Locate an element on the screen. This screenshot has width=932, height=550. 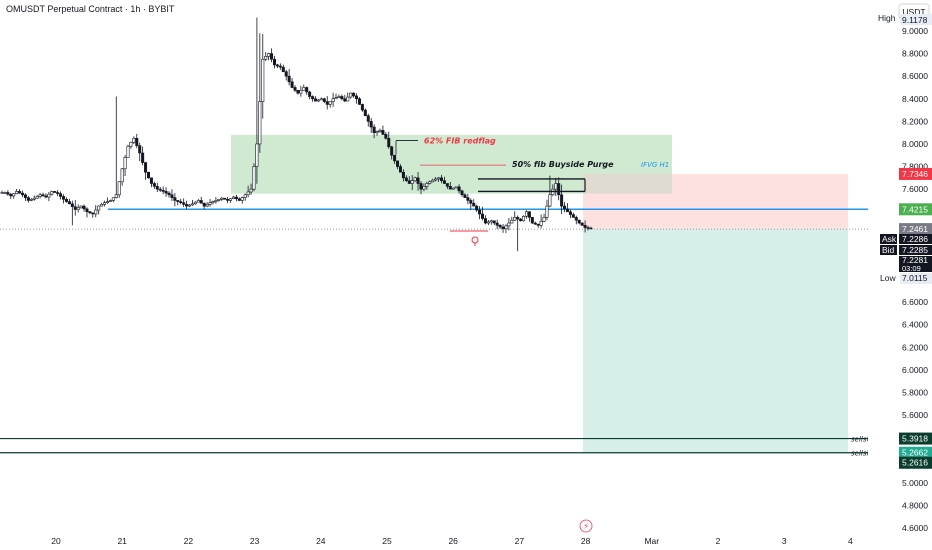
x-tick-label: 25 is located at coordinates (387, 541).